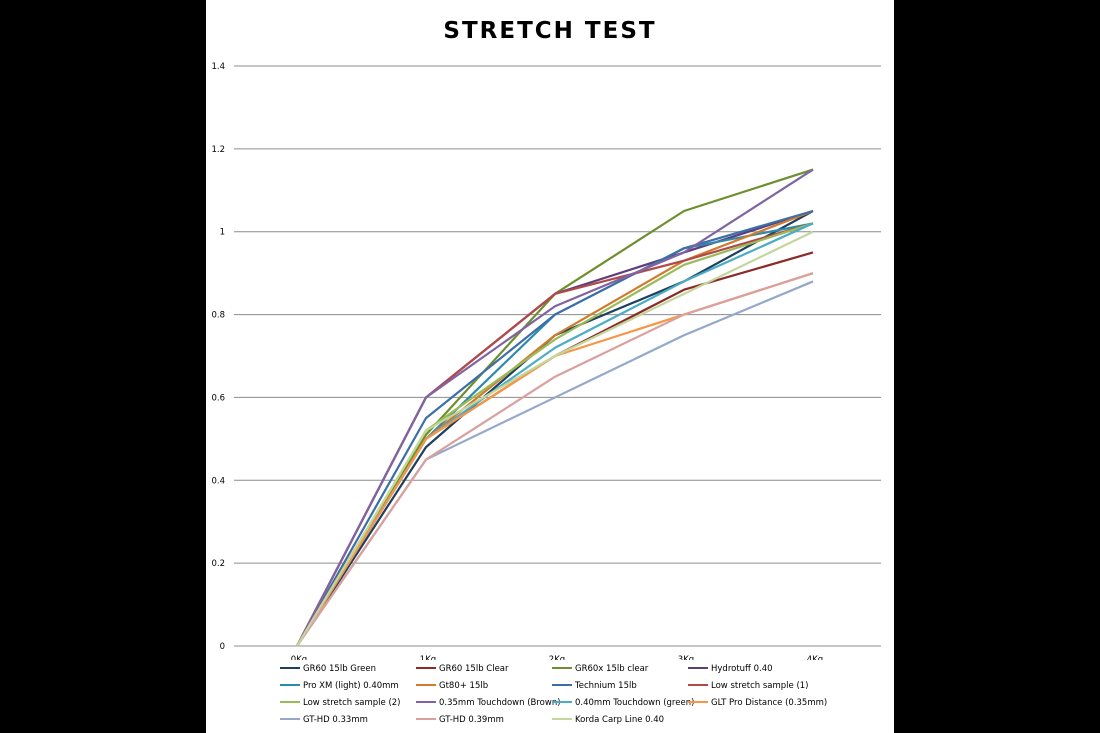  I want to click on legend-label: Korda Carp Line 0.40, so click(620, 720).